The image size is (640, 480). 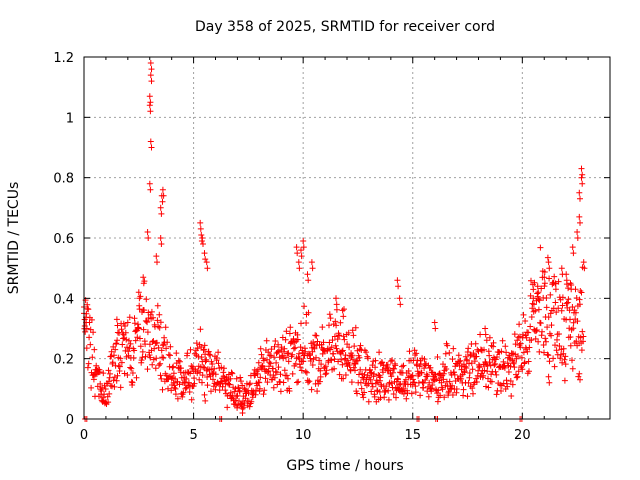 I want to click on y-tick-label: 1.2, so click(x=63, y=58).